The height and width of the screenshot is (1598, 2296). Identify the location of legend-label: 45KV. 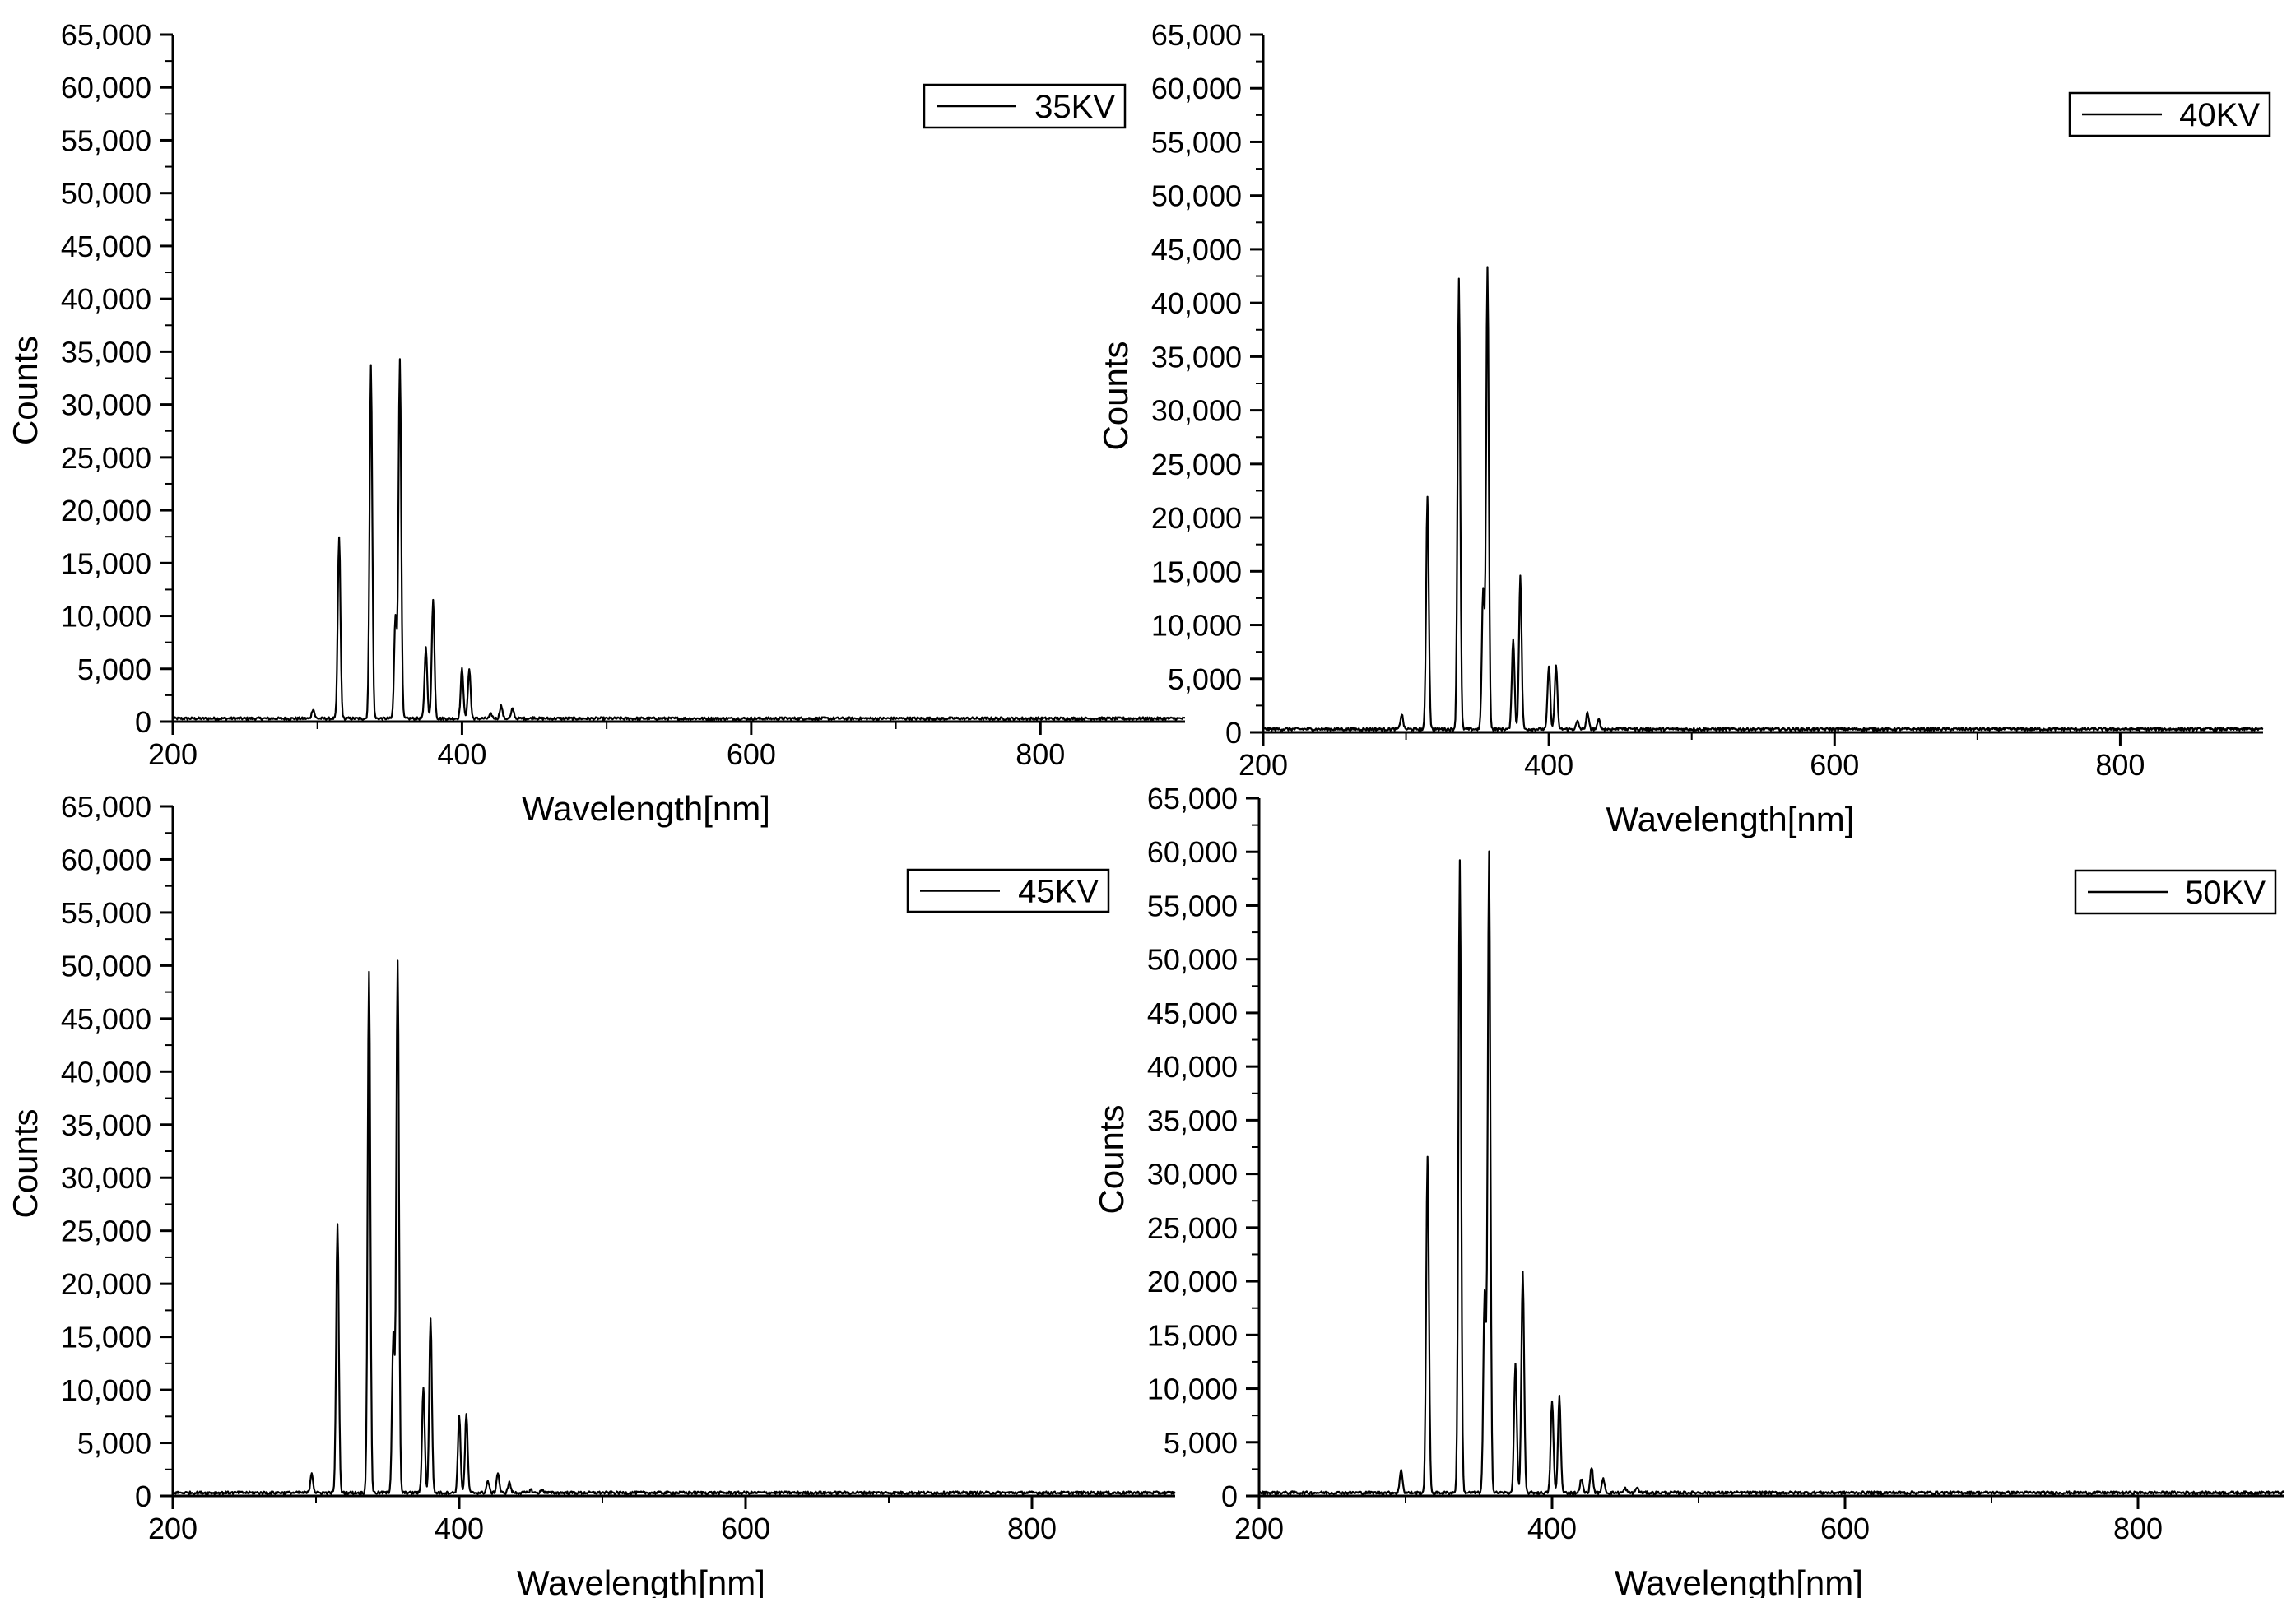
(1058, 892).